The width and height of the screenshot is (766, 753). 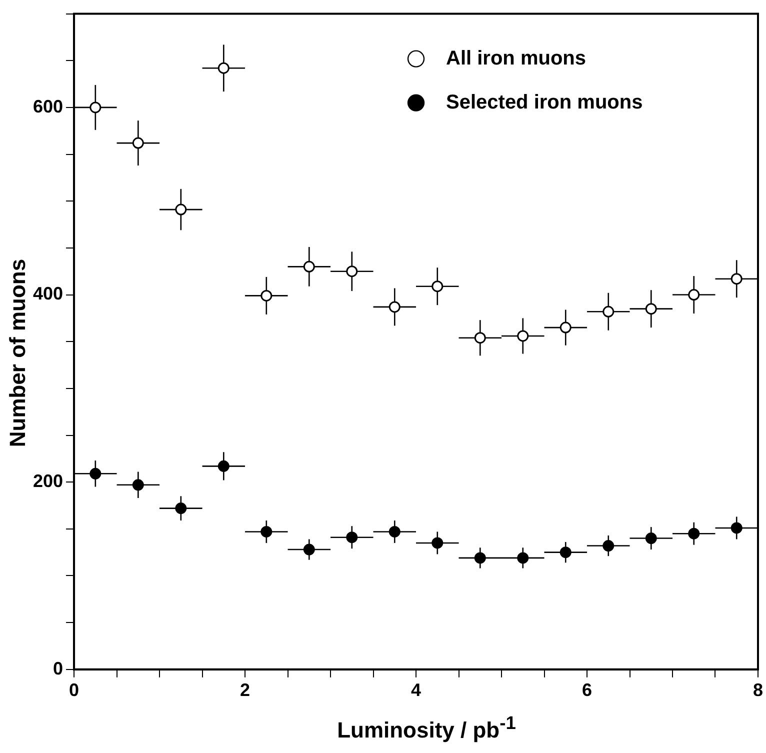 I want to click on y-tick-label: 600, so click(x=48, y=106).